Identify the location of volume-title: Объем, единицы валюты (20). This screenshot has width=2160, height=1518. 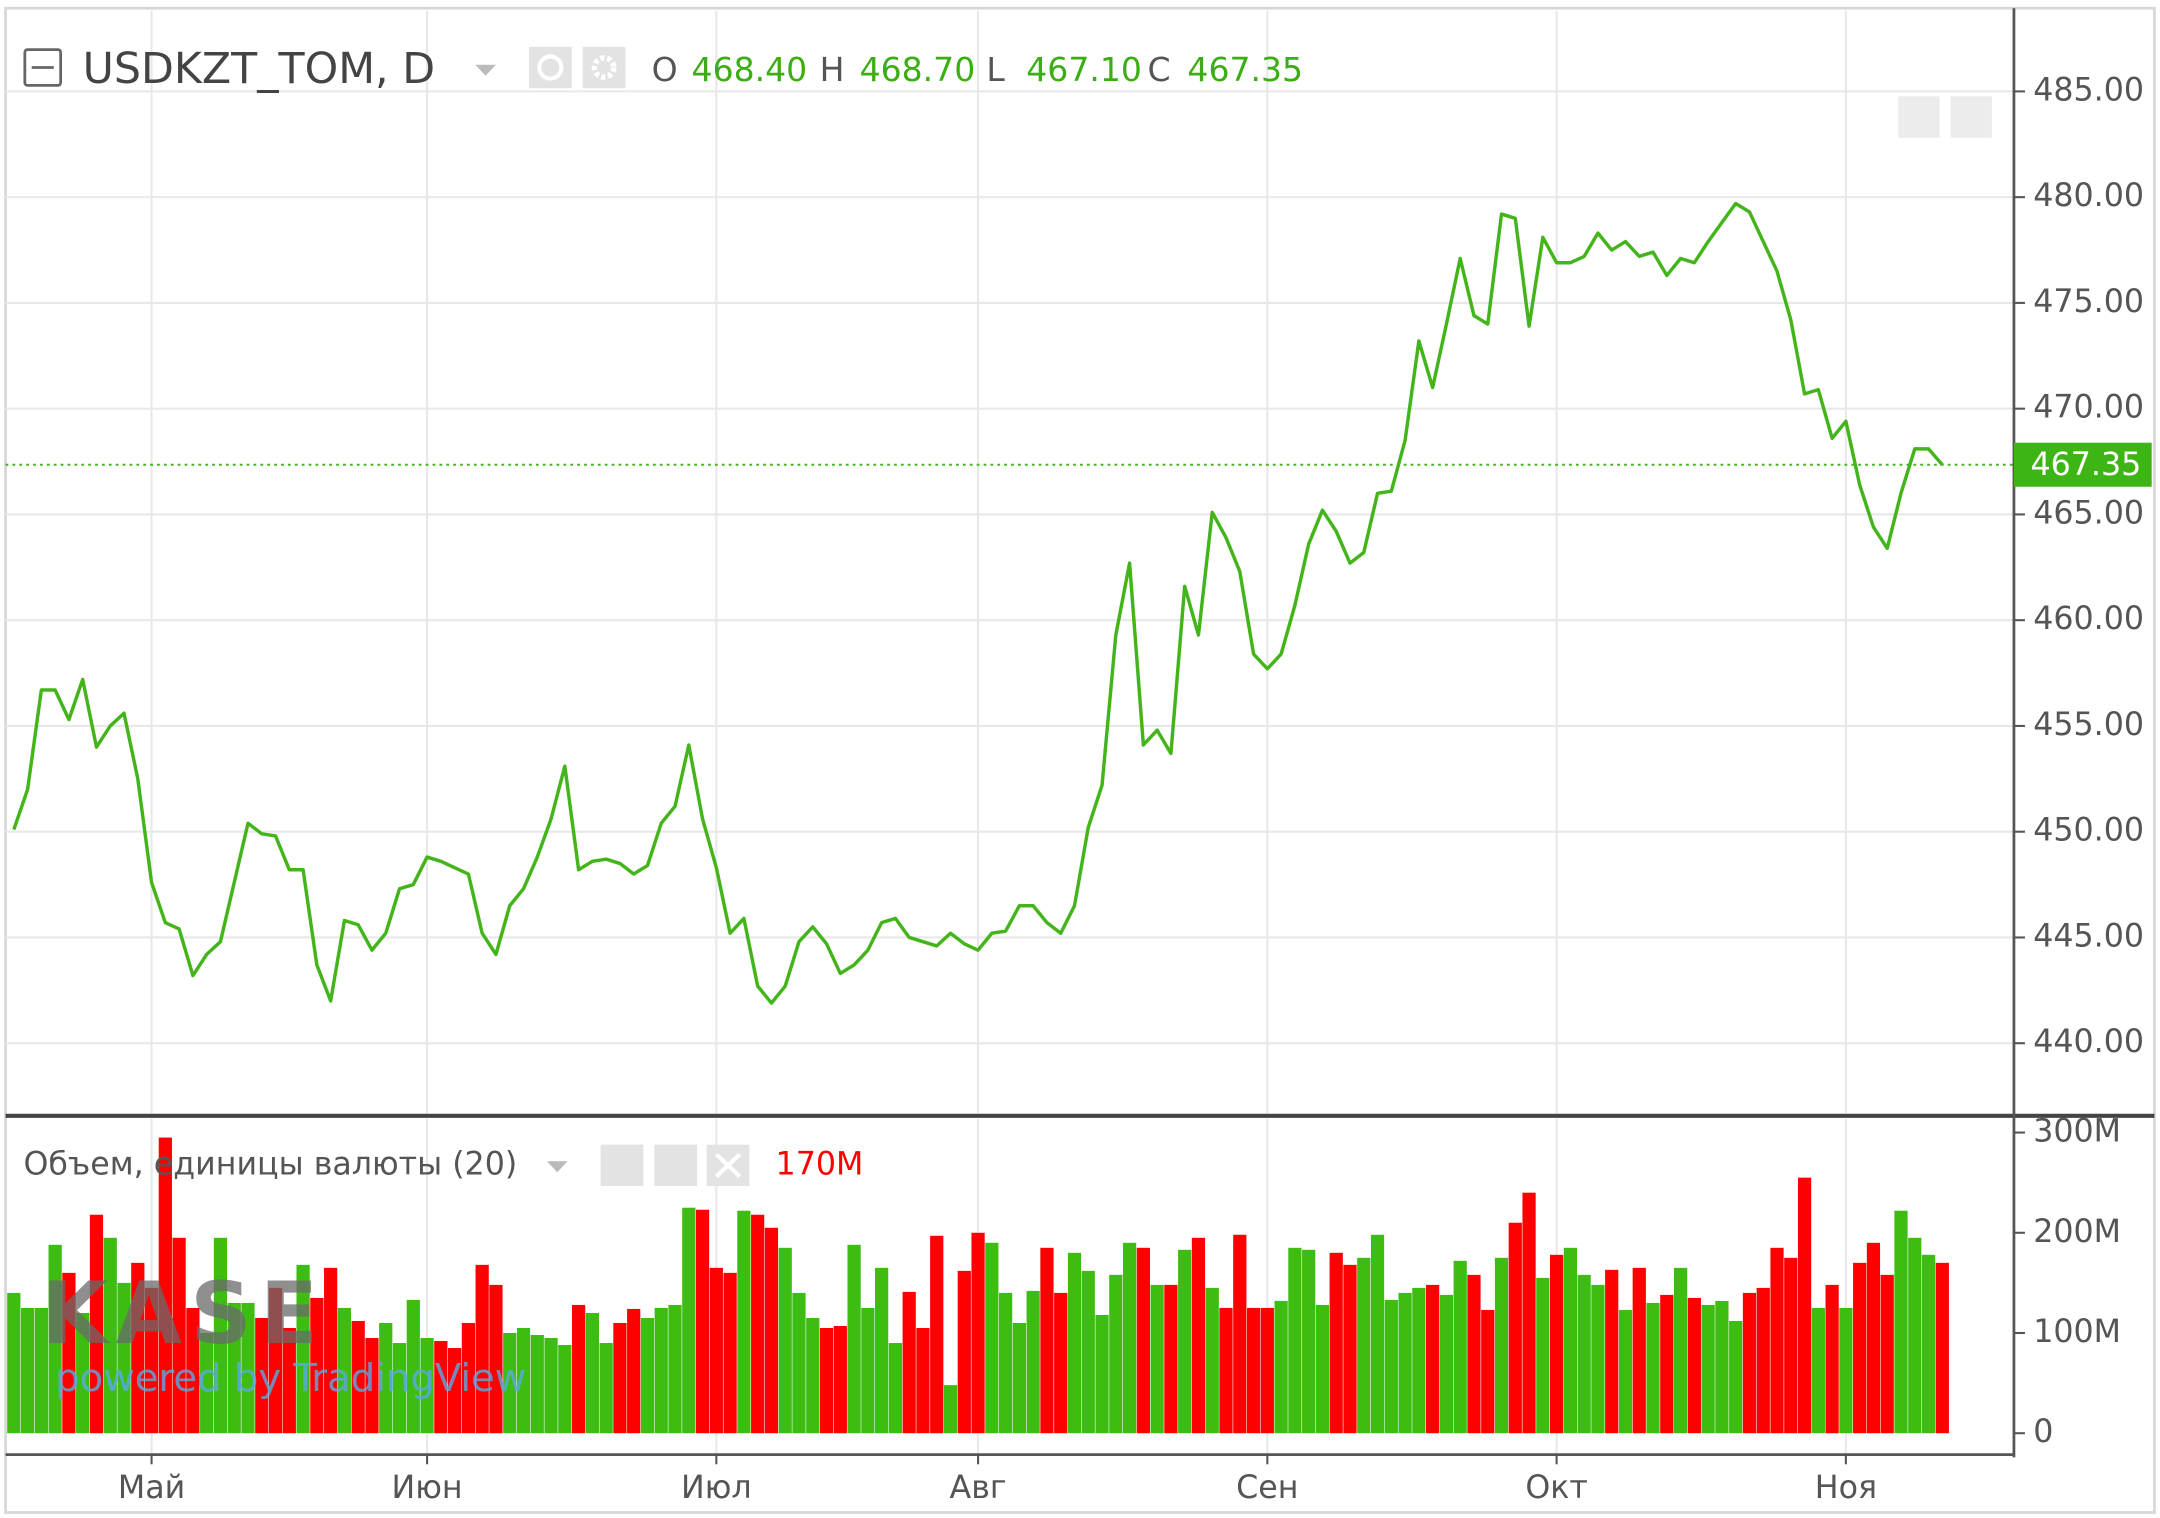
(270, 1164).